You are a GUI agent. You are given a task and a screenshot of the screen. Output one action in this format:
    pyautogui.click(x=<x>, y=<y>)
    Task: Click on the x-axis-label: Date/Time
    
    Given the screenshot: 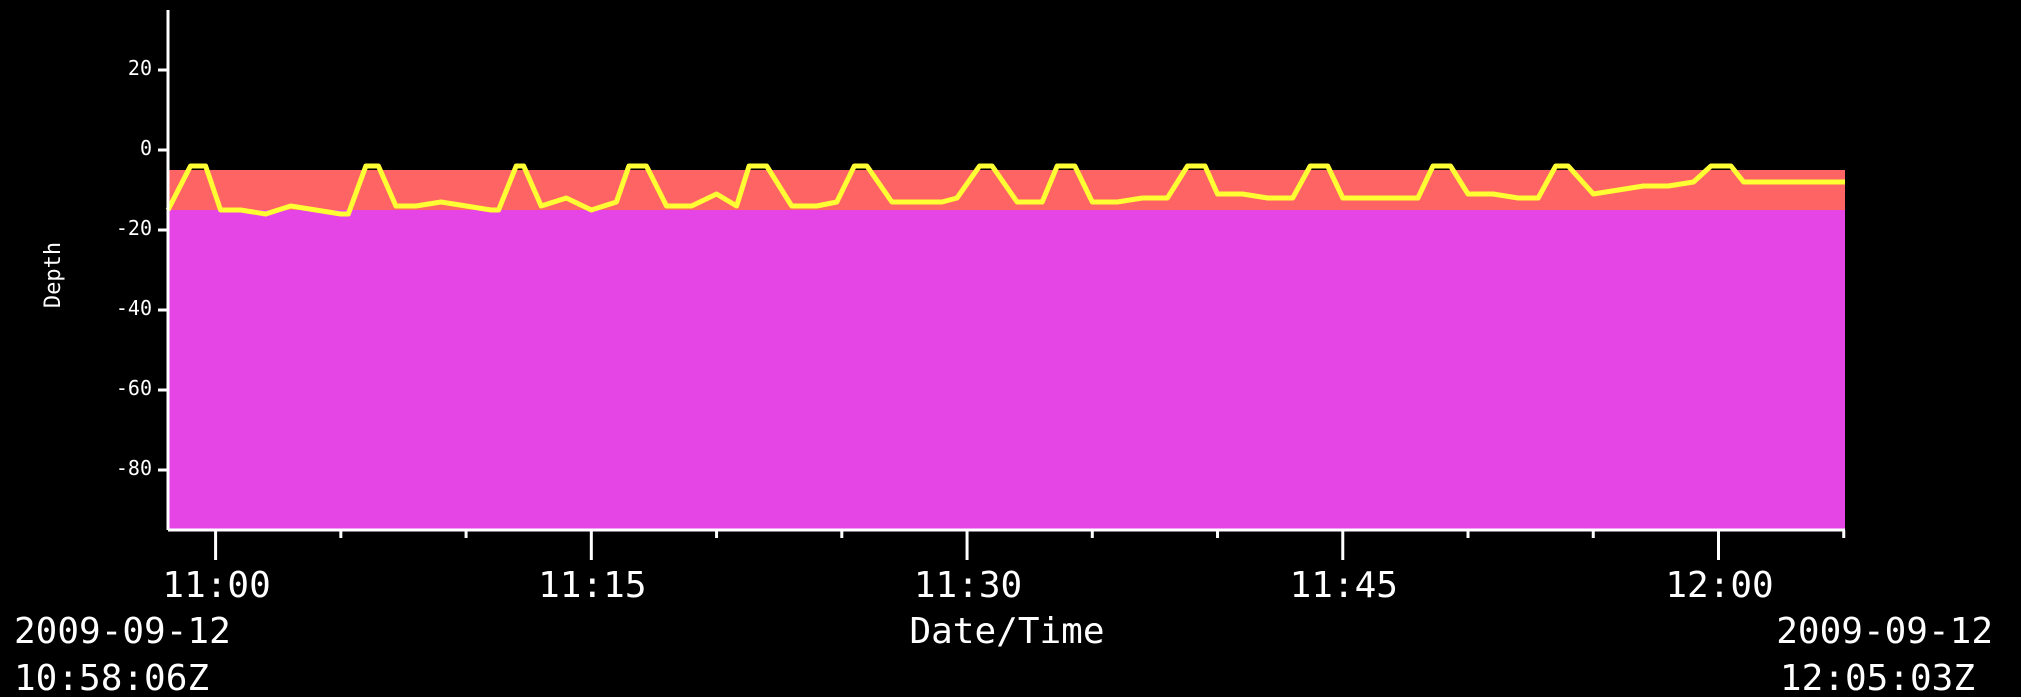 What is the action you would take?
    pyautogui.click(x=1006, y=631)
    